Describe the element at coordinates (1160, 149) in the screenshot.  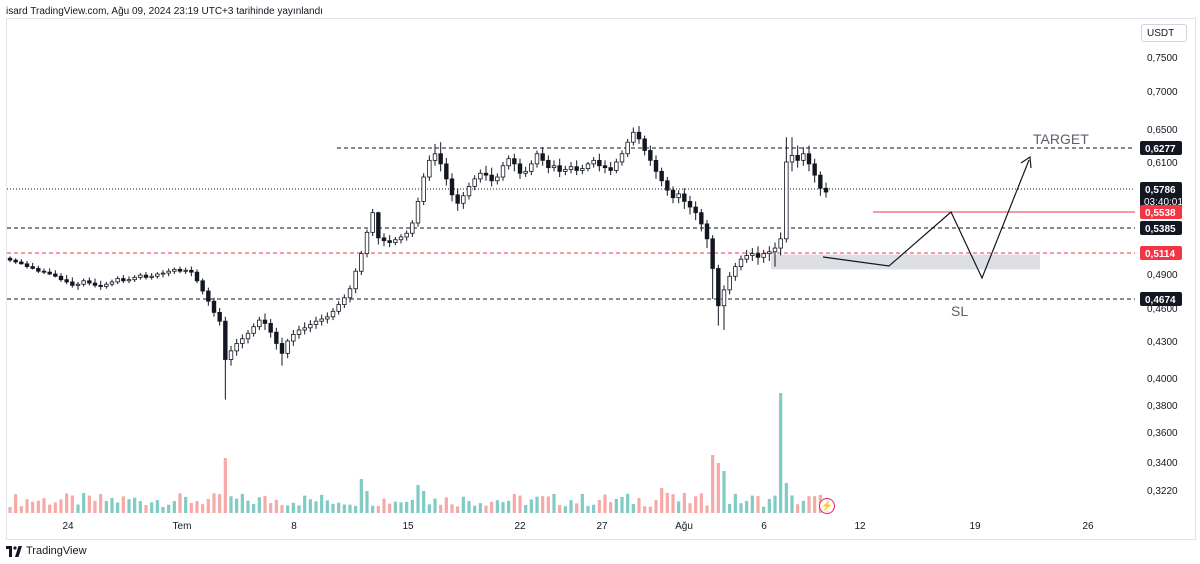
I see `price-label: 0,6277` at that location.